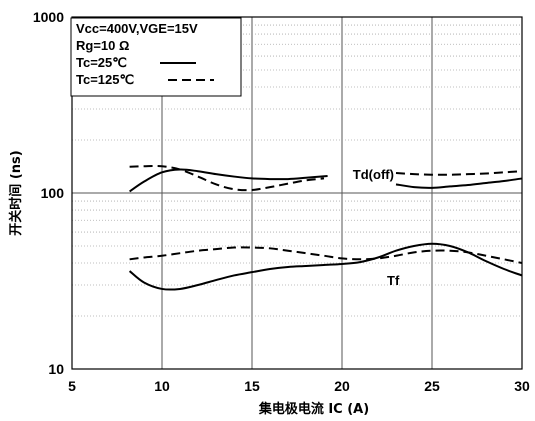 Image resolution: width=535 pixels, height=421 pixels. What do you see at coordinates (313, 409) in the screenshot?
I see `x-axis-label: 集电极电流 IC (A)` at bounding box center [313, 409].